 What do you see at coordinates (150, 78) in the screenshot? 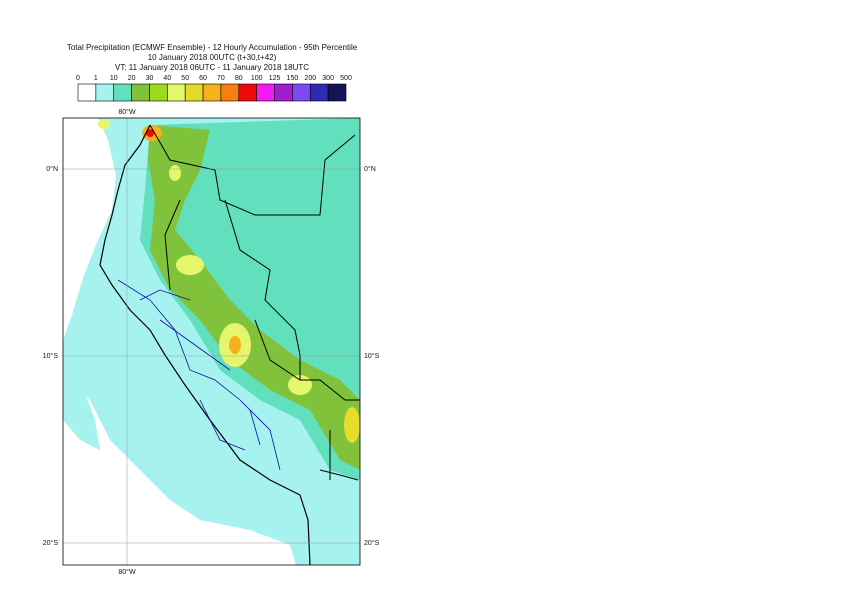
I see `legend-label: 30` at bounding box center [150, 78].